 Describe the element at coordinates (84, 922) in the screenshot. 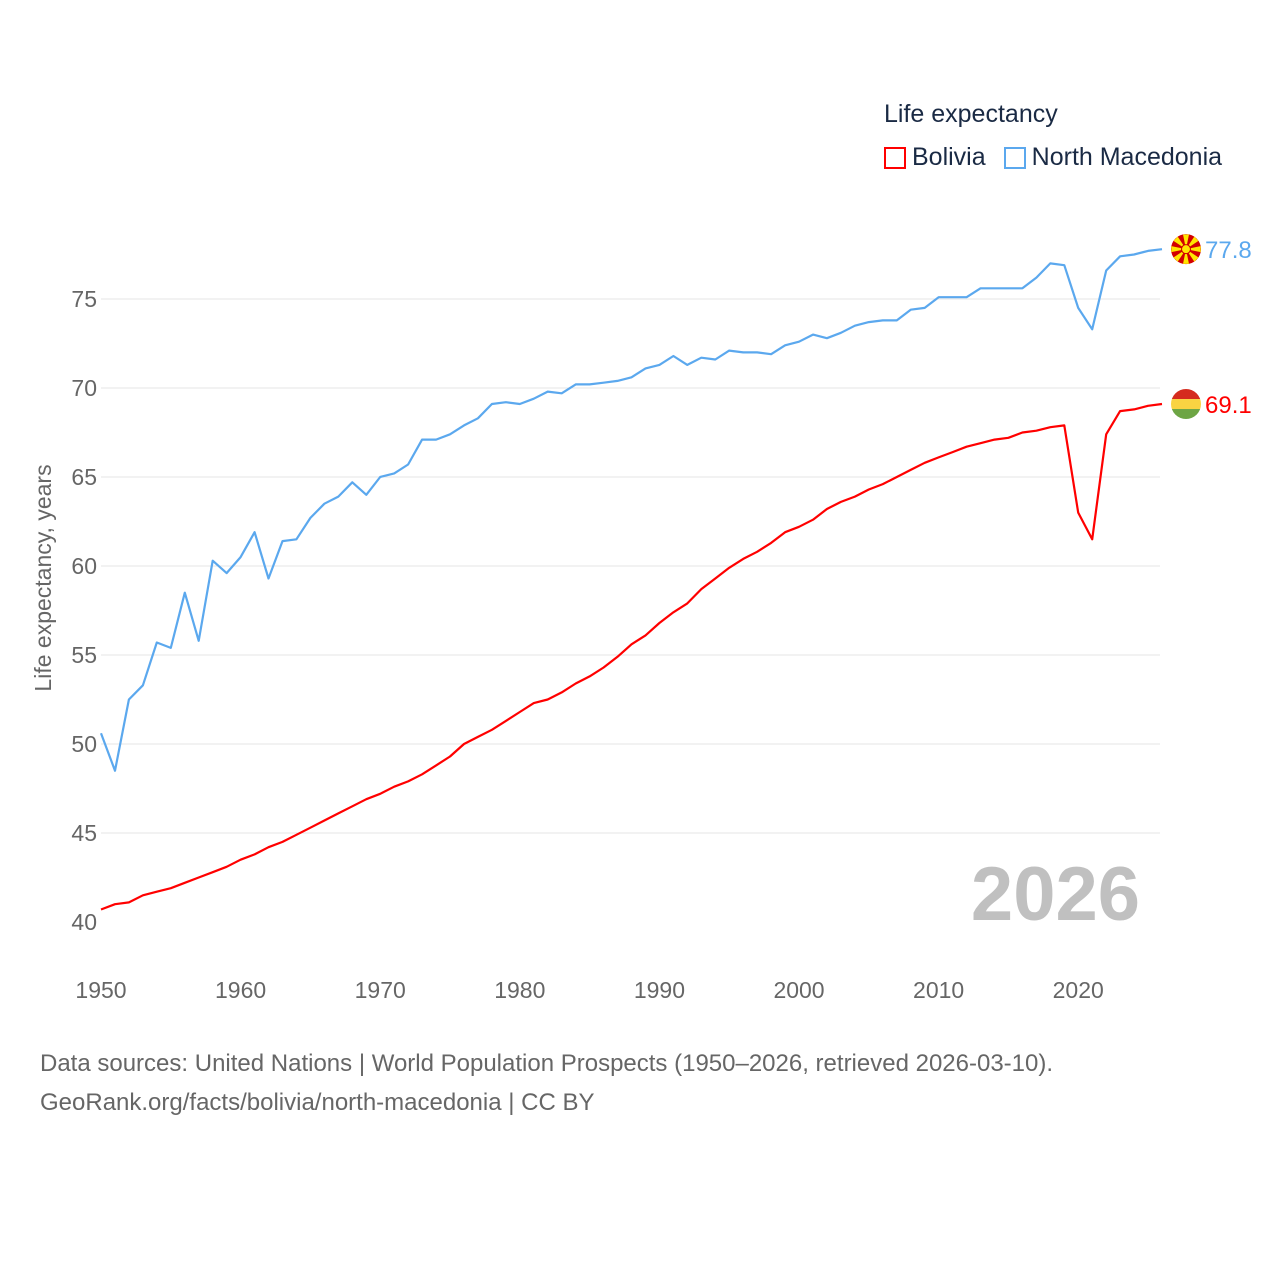

I see `y-tick-label: 40` at that location.